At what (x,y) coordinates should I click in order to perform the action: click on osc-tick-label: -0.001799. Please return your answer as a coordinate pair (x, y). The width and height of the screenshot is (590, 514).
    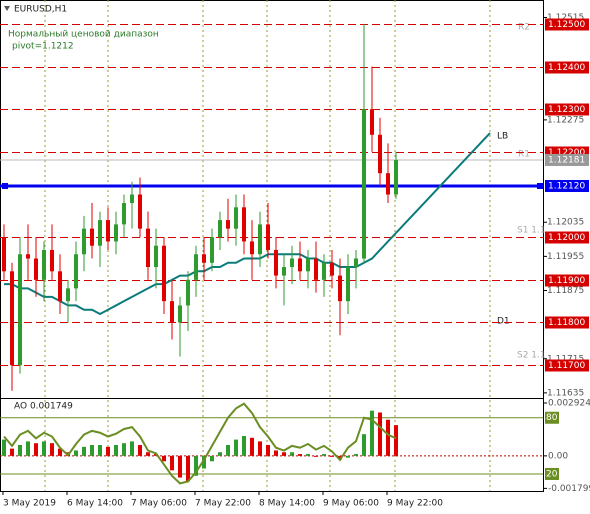
    Looking at the image, I should click on (569, 489).